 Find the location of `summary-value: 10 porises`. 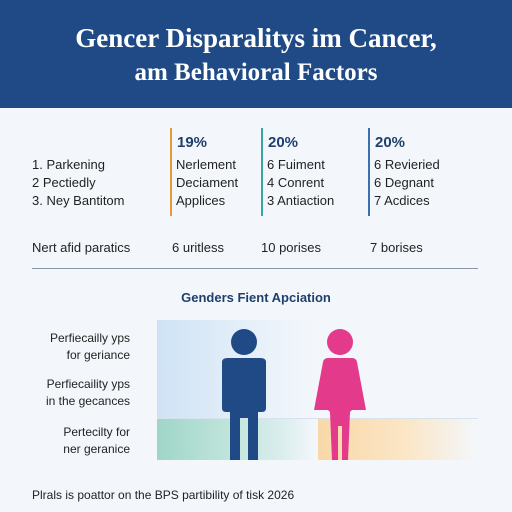

summary-value: 10 porises is located at coordinates (291, 247).